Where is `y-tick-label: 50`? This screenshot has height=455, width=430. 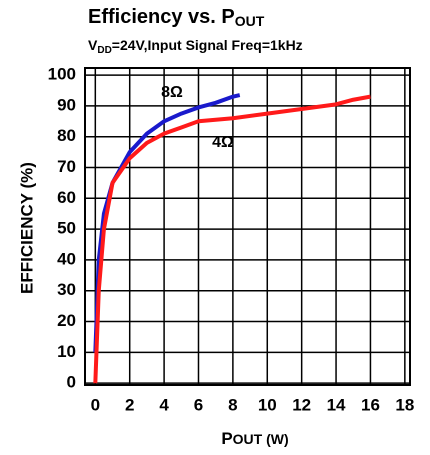
y-tick-label: 50 is located at coordinates (66, 228).